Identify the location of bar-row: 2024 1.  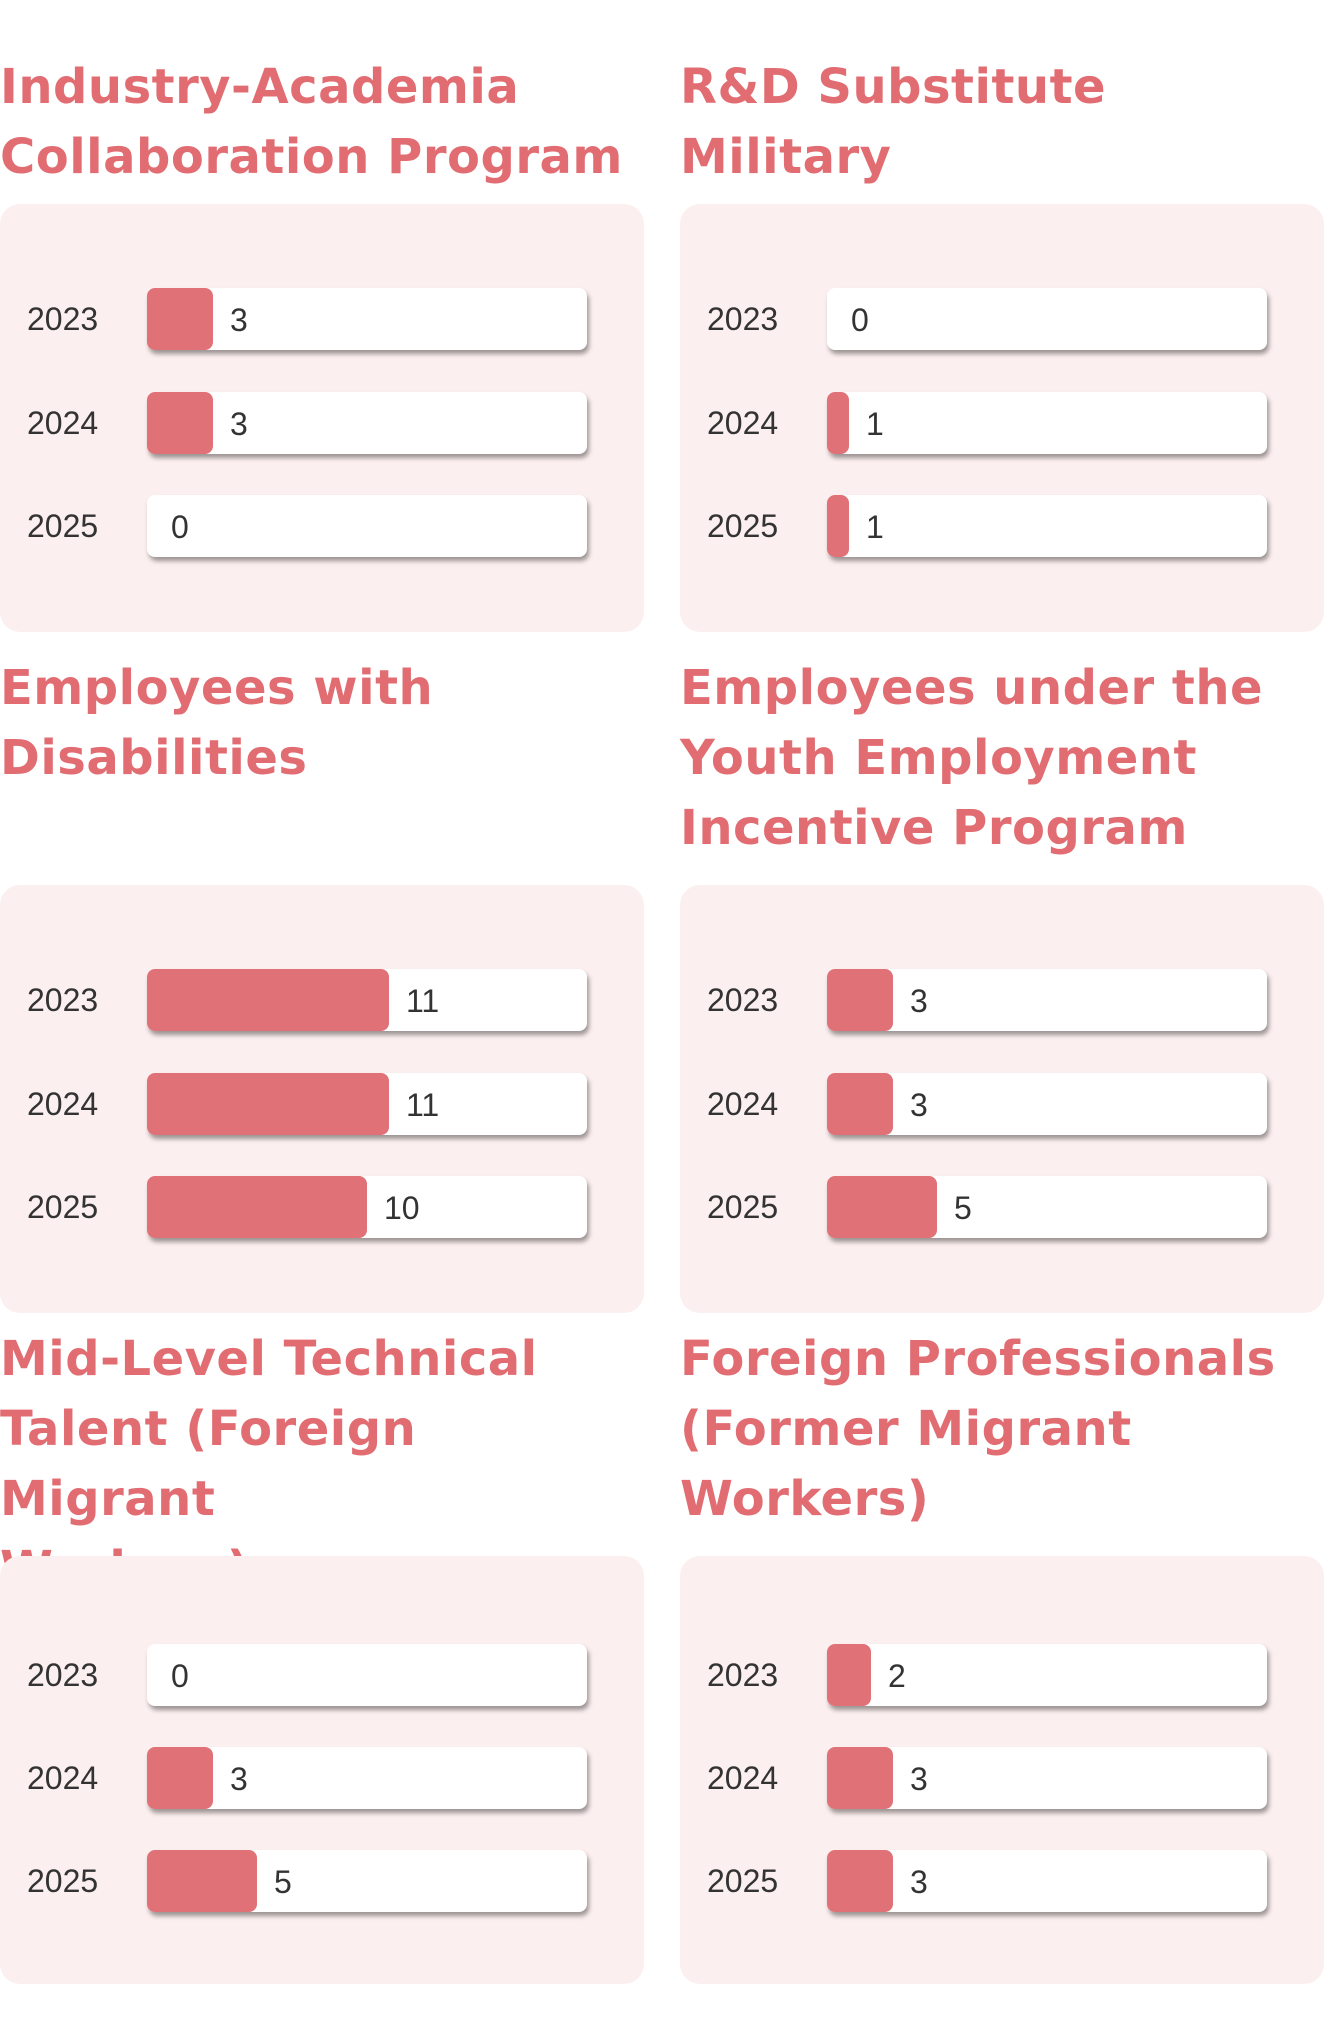
(1002, 423).